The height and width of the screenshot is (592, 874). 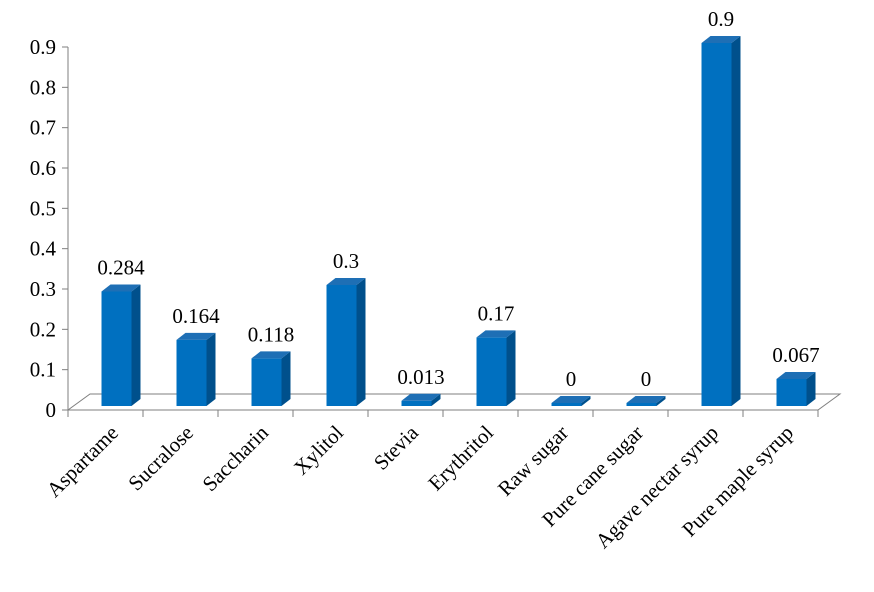 What do you see at coordinates (43, 329) in the screenshot?
I see `y-tick-label: 0.2` at bounding box center [43, 329].